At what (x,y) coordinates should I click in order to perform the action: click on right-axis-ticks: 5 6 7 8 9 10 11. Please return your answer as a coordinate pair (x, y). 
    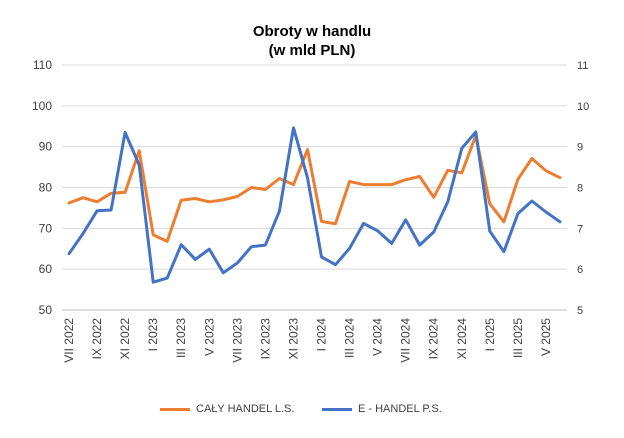
    Looking at the image, I should click on (583, 188).